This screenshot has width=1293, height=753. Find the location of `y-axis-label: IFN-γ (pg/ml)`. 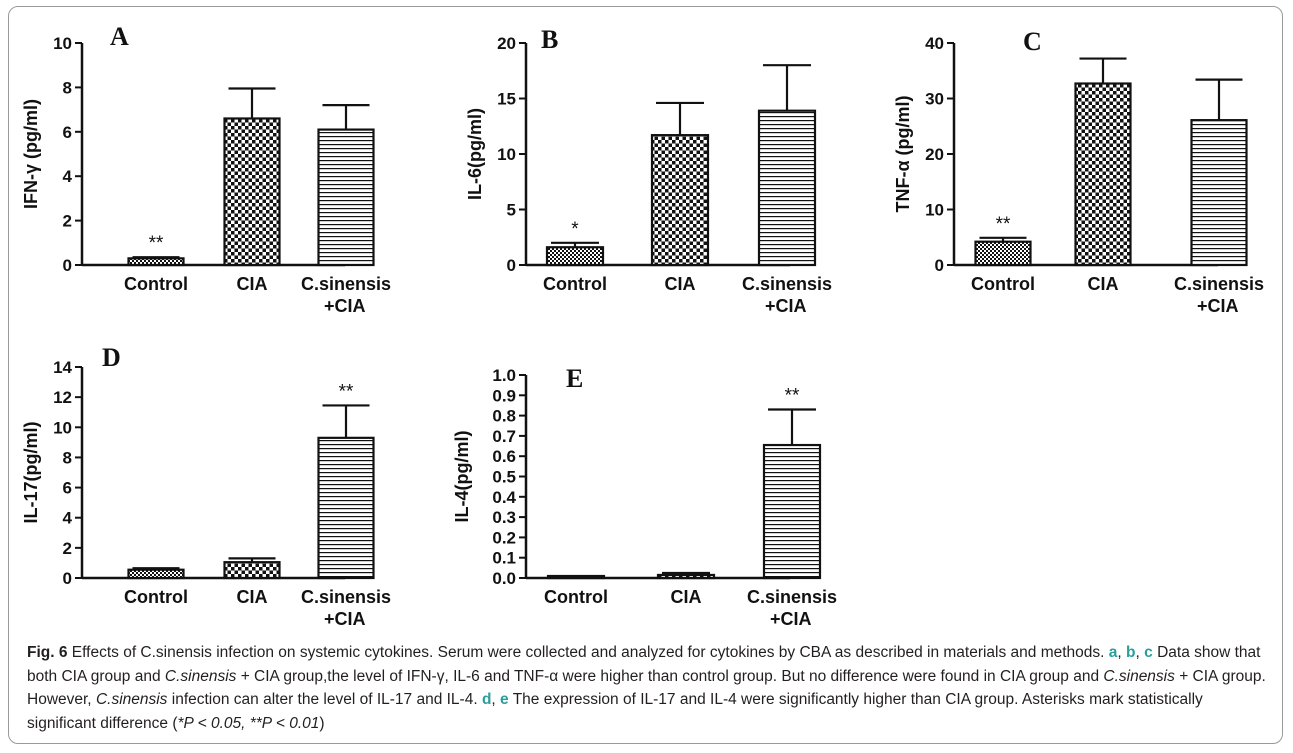

y-axis-label: IFN-γ (pg/ml) is located at coordinates (31, 154).